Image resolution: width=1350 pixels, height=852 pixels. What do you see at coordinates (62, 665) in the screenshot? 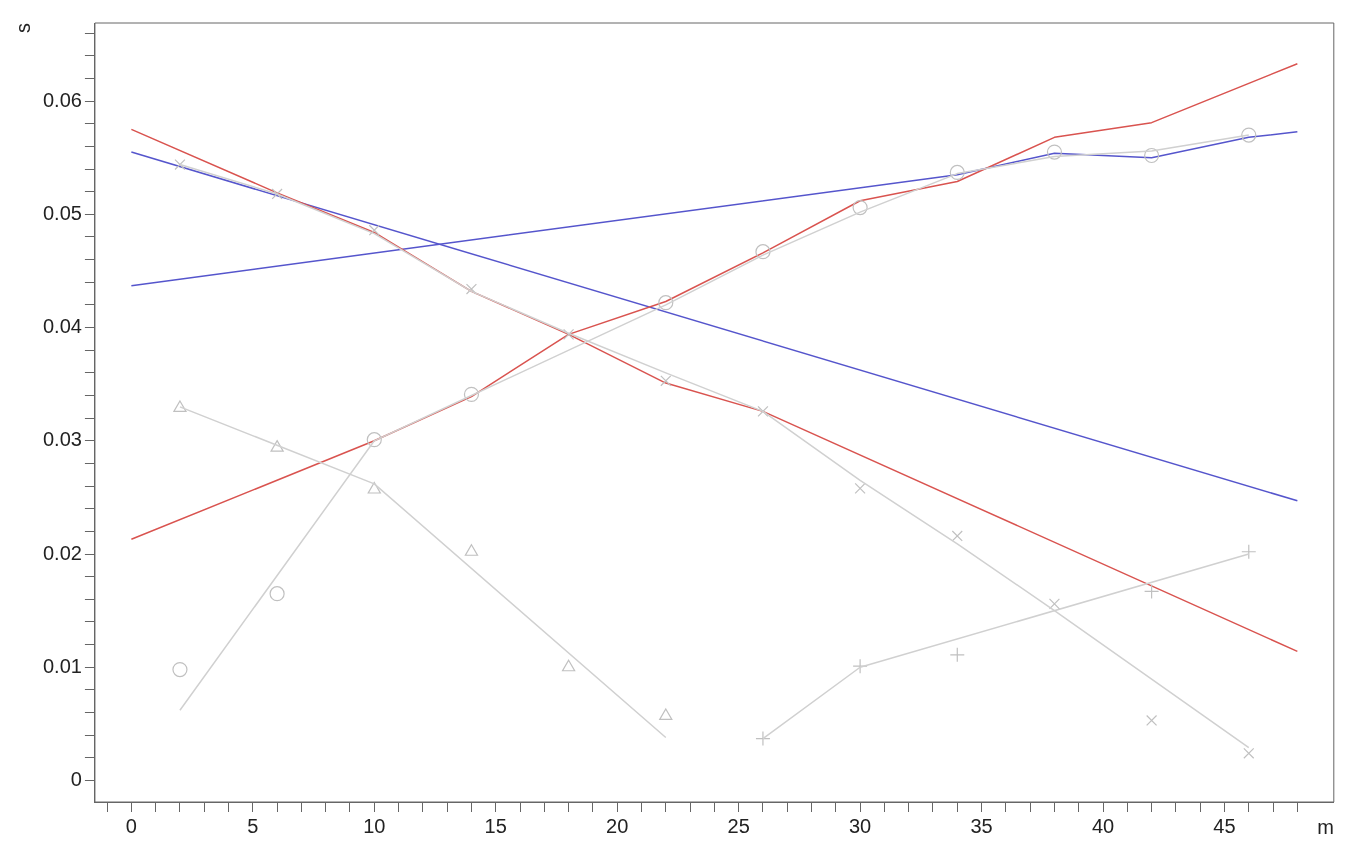
I see `y-tick-label: 0.01` at bounding box center [62, 665].